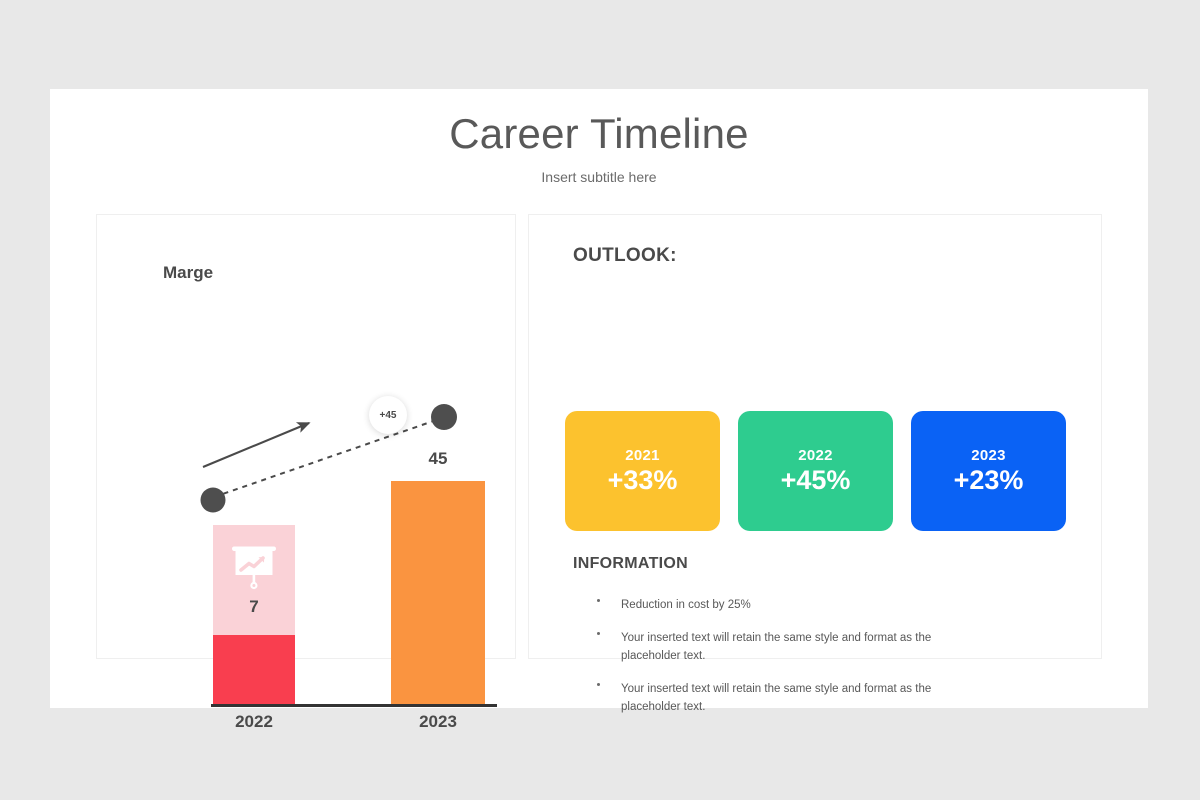 The image size is (1200, 800). What do you see at coordinates (438, 721) in the screenshot?
I see `axis-label-2023: 2023` at bounding box center [438, 721].